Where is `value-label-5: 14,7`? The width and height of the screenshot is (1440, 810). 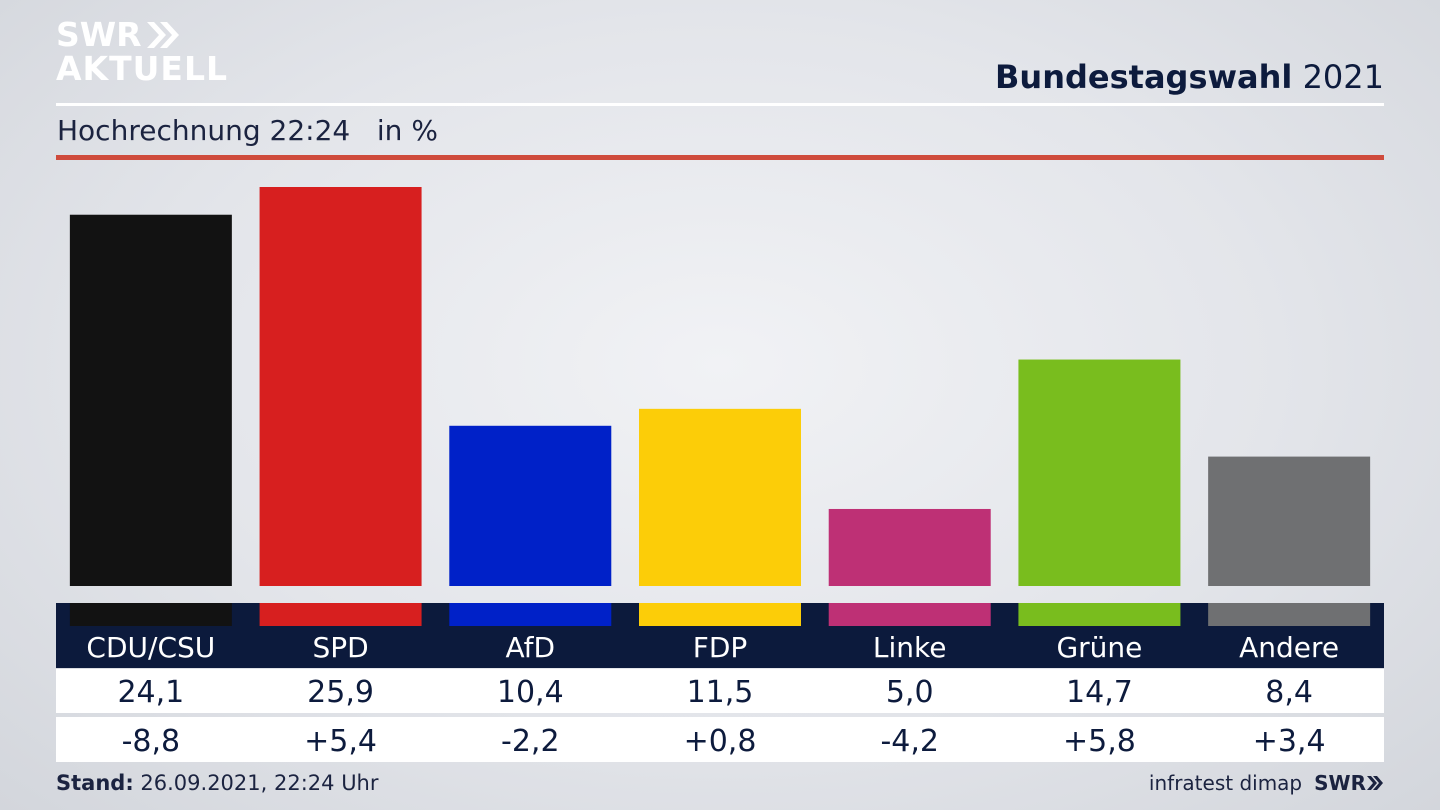
value-label-5: 14,7 is located at coordinates (1099, 692).